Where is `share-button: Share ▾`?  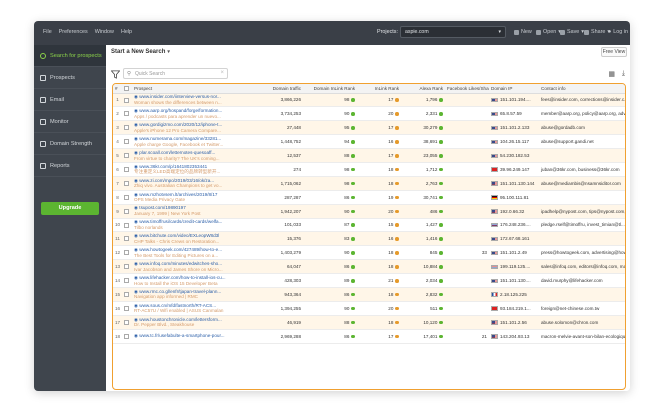
share-button: Share ▾ is located at coordinates (597, 32).